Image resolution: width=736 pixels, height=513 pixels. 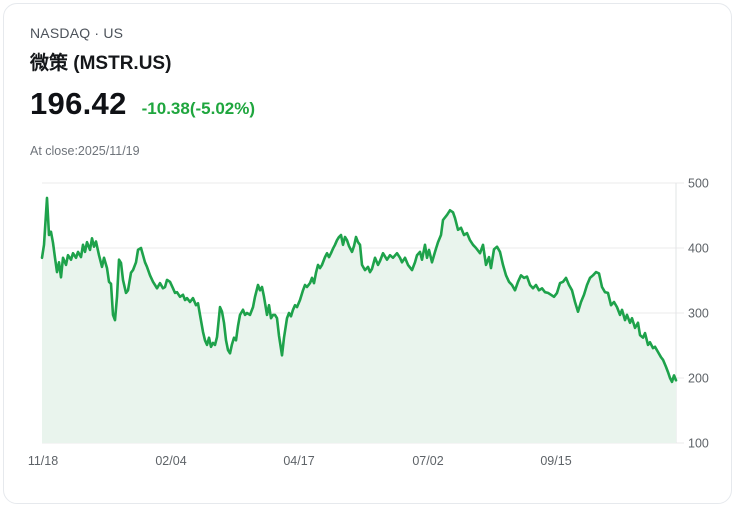 I want to click on y-tick-label: 500, so click(x=698, y=184).